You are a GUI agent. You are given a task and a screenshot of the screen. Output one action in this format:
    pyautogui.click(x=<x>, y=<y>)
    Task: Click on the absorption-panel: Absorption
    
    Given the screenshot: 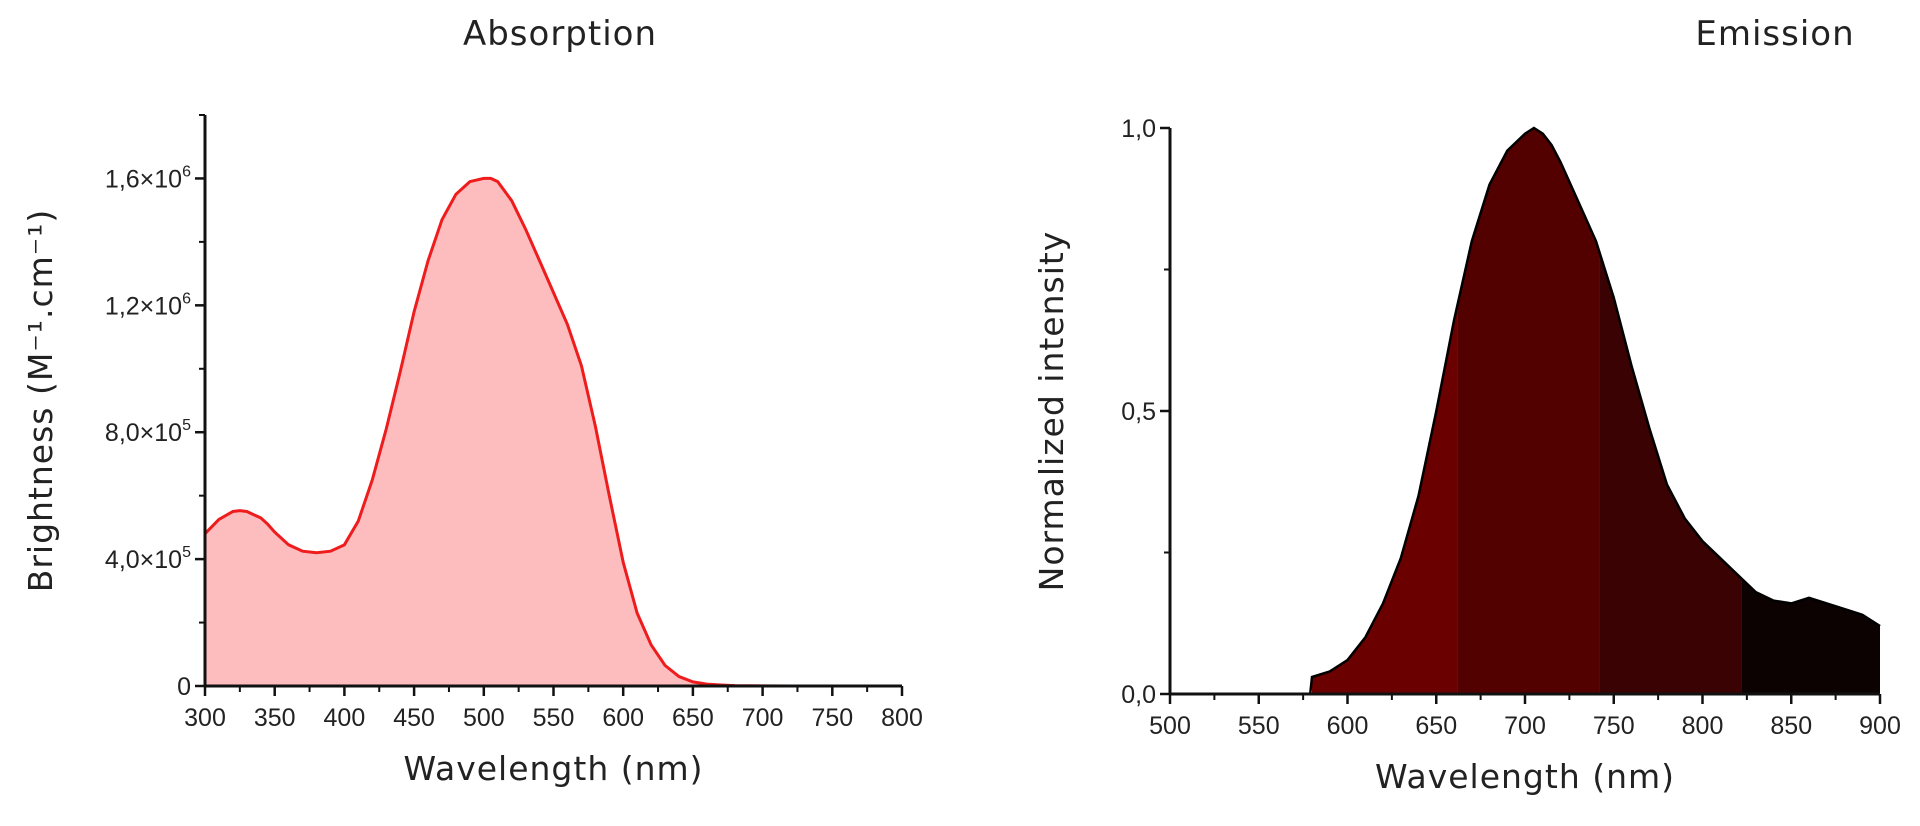 What is the action you would take?
    pyautogui.click(x=559, y=34)
    